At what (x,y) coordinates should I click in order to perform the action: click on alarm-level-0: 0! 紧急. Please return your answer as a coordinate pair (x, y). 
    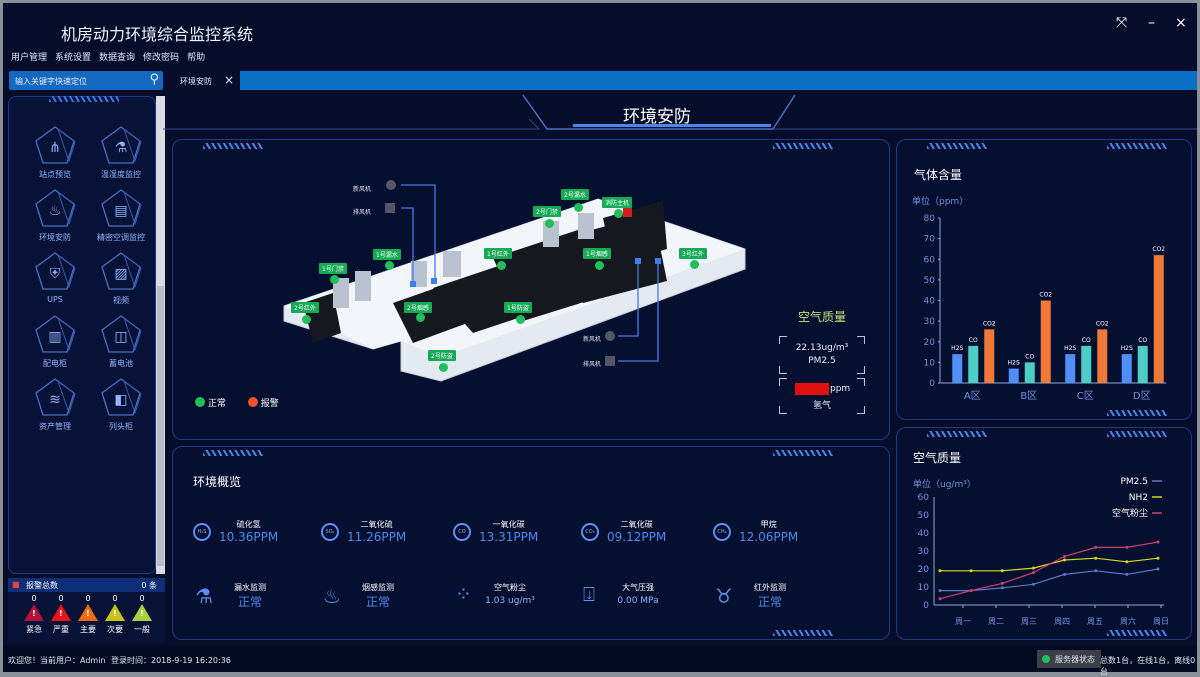
    Looking at the image, I should click on (34, 614).